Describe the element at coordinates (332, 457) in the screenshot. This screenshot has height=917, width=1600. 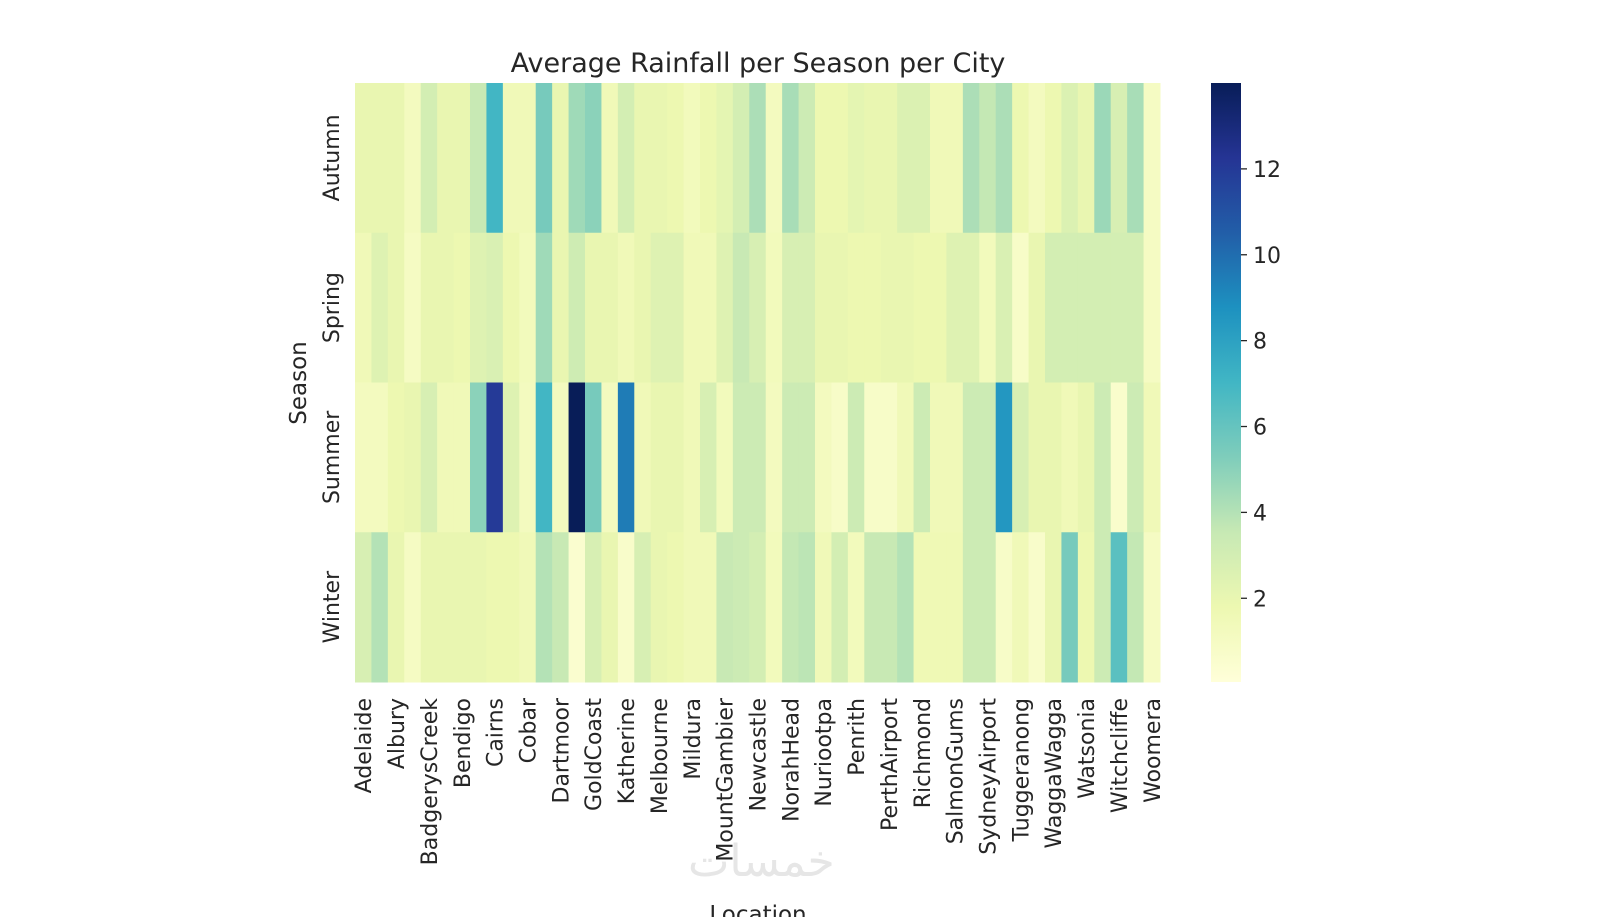
I see `y-tick-label: Summer` at that location.